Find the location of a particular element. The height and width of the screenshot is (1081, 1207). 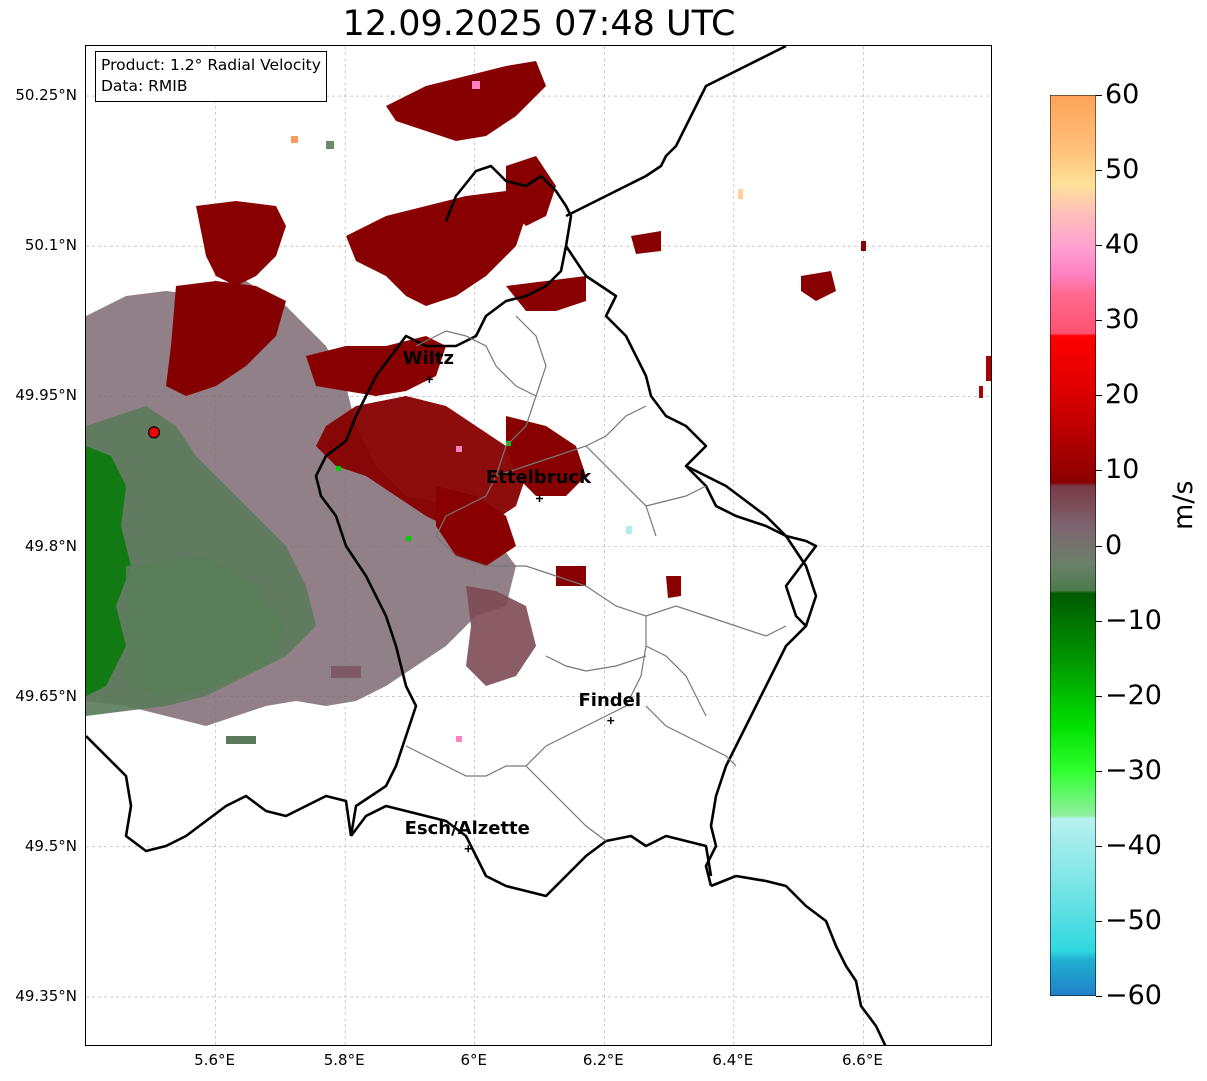

colorbar-tick-label: −10 is located at coordinates (1133, 620).